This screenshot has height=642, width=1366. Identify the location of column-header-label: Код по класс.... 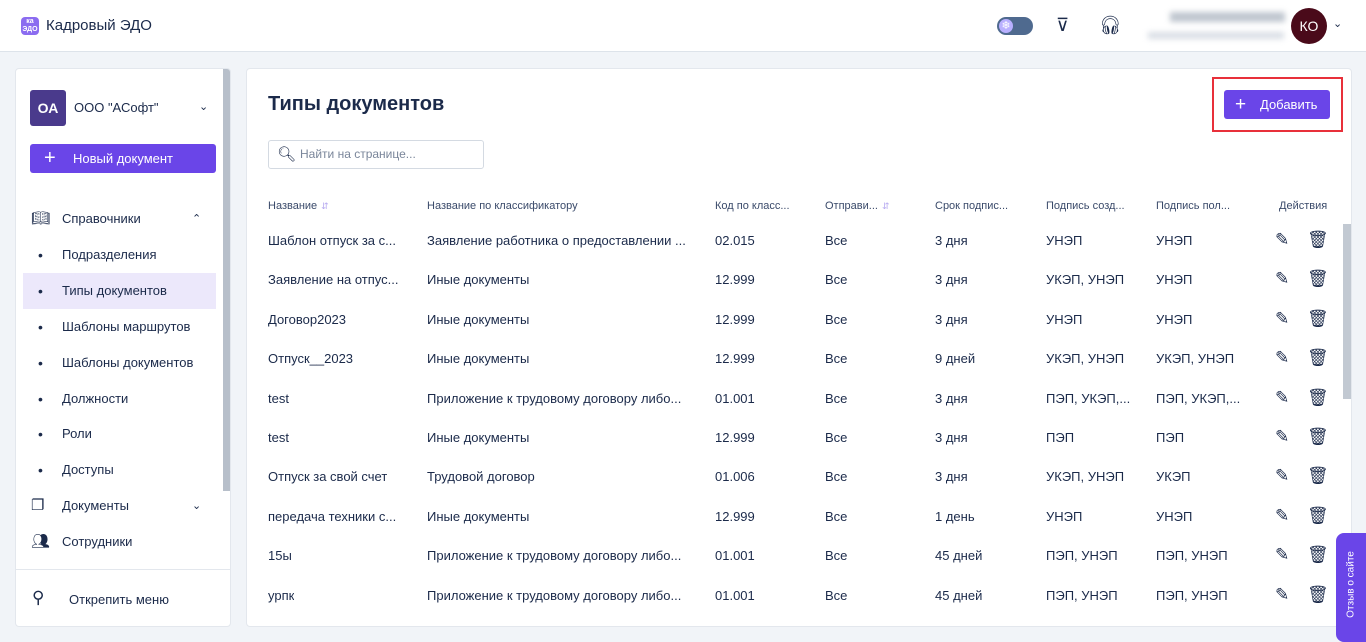
(752, 206).